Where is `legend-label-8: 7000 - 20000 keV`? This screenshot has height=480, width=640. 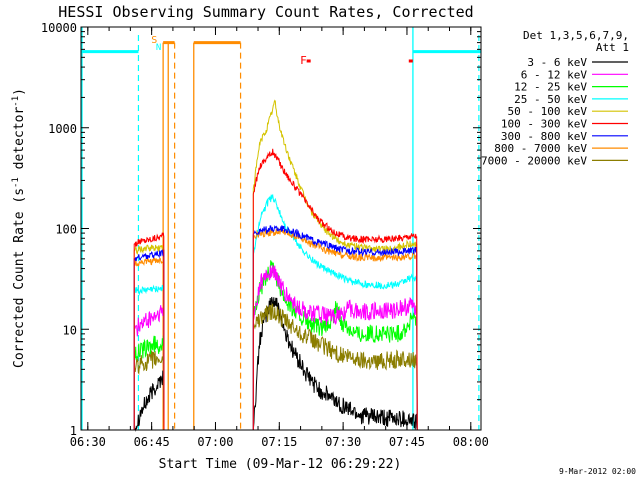
legend-label-8: 7000 - 20000 keV is located at coordinates (534, 160).